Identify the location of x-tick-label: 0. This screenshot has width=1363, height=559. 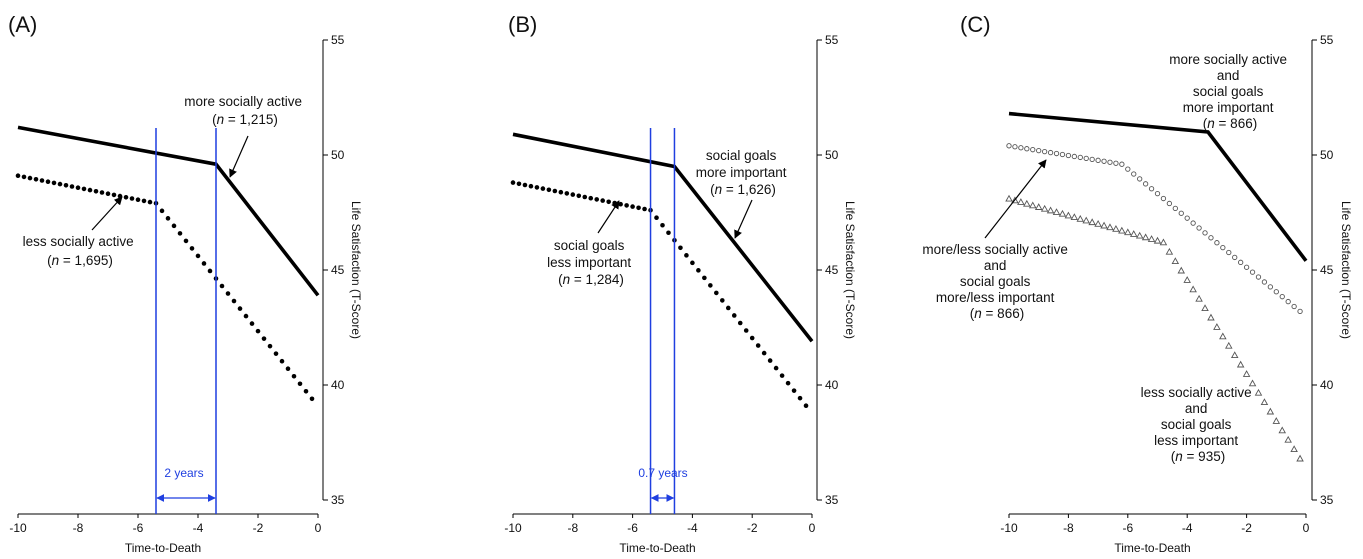
(1306, 528).